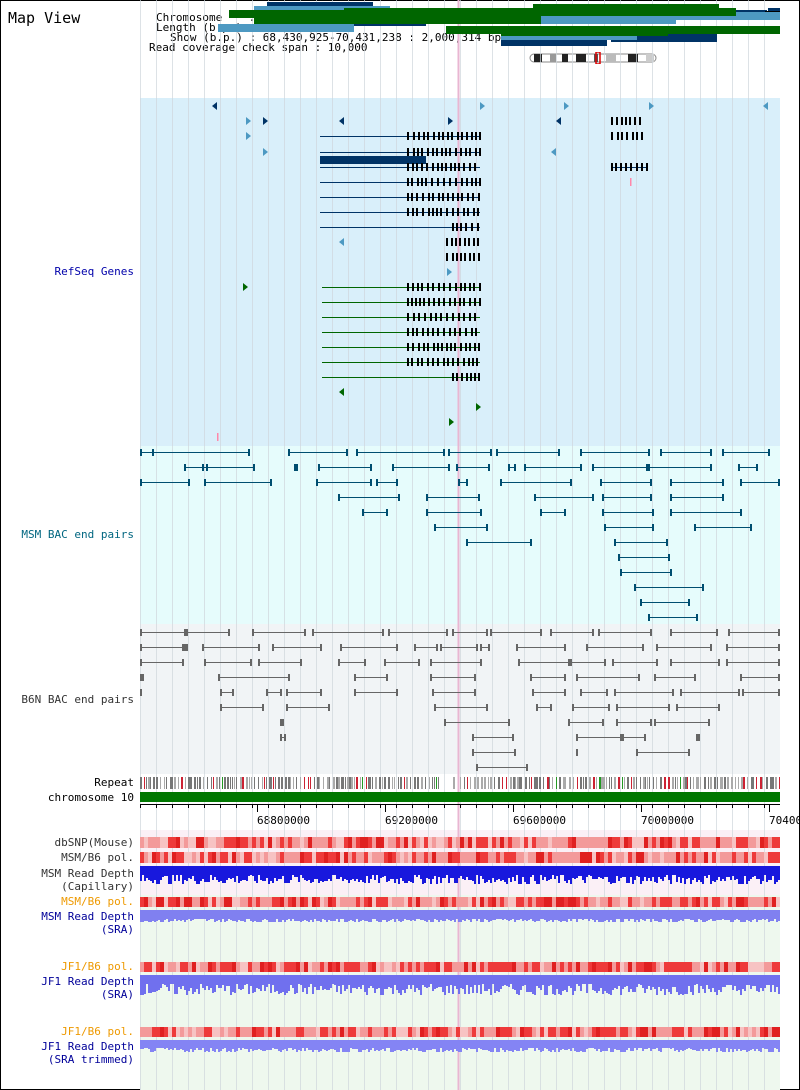  I want to click on track-label-refseq: RefSeq Genes, so click(94, 271).